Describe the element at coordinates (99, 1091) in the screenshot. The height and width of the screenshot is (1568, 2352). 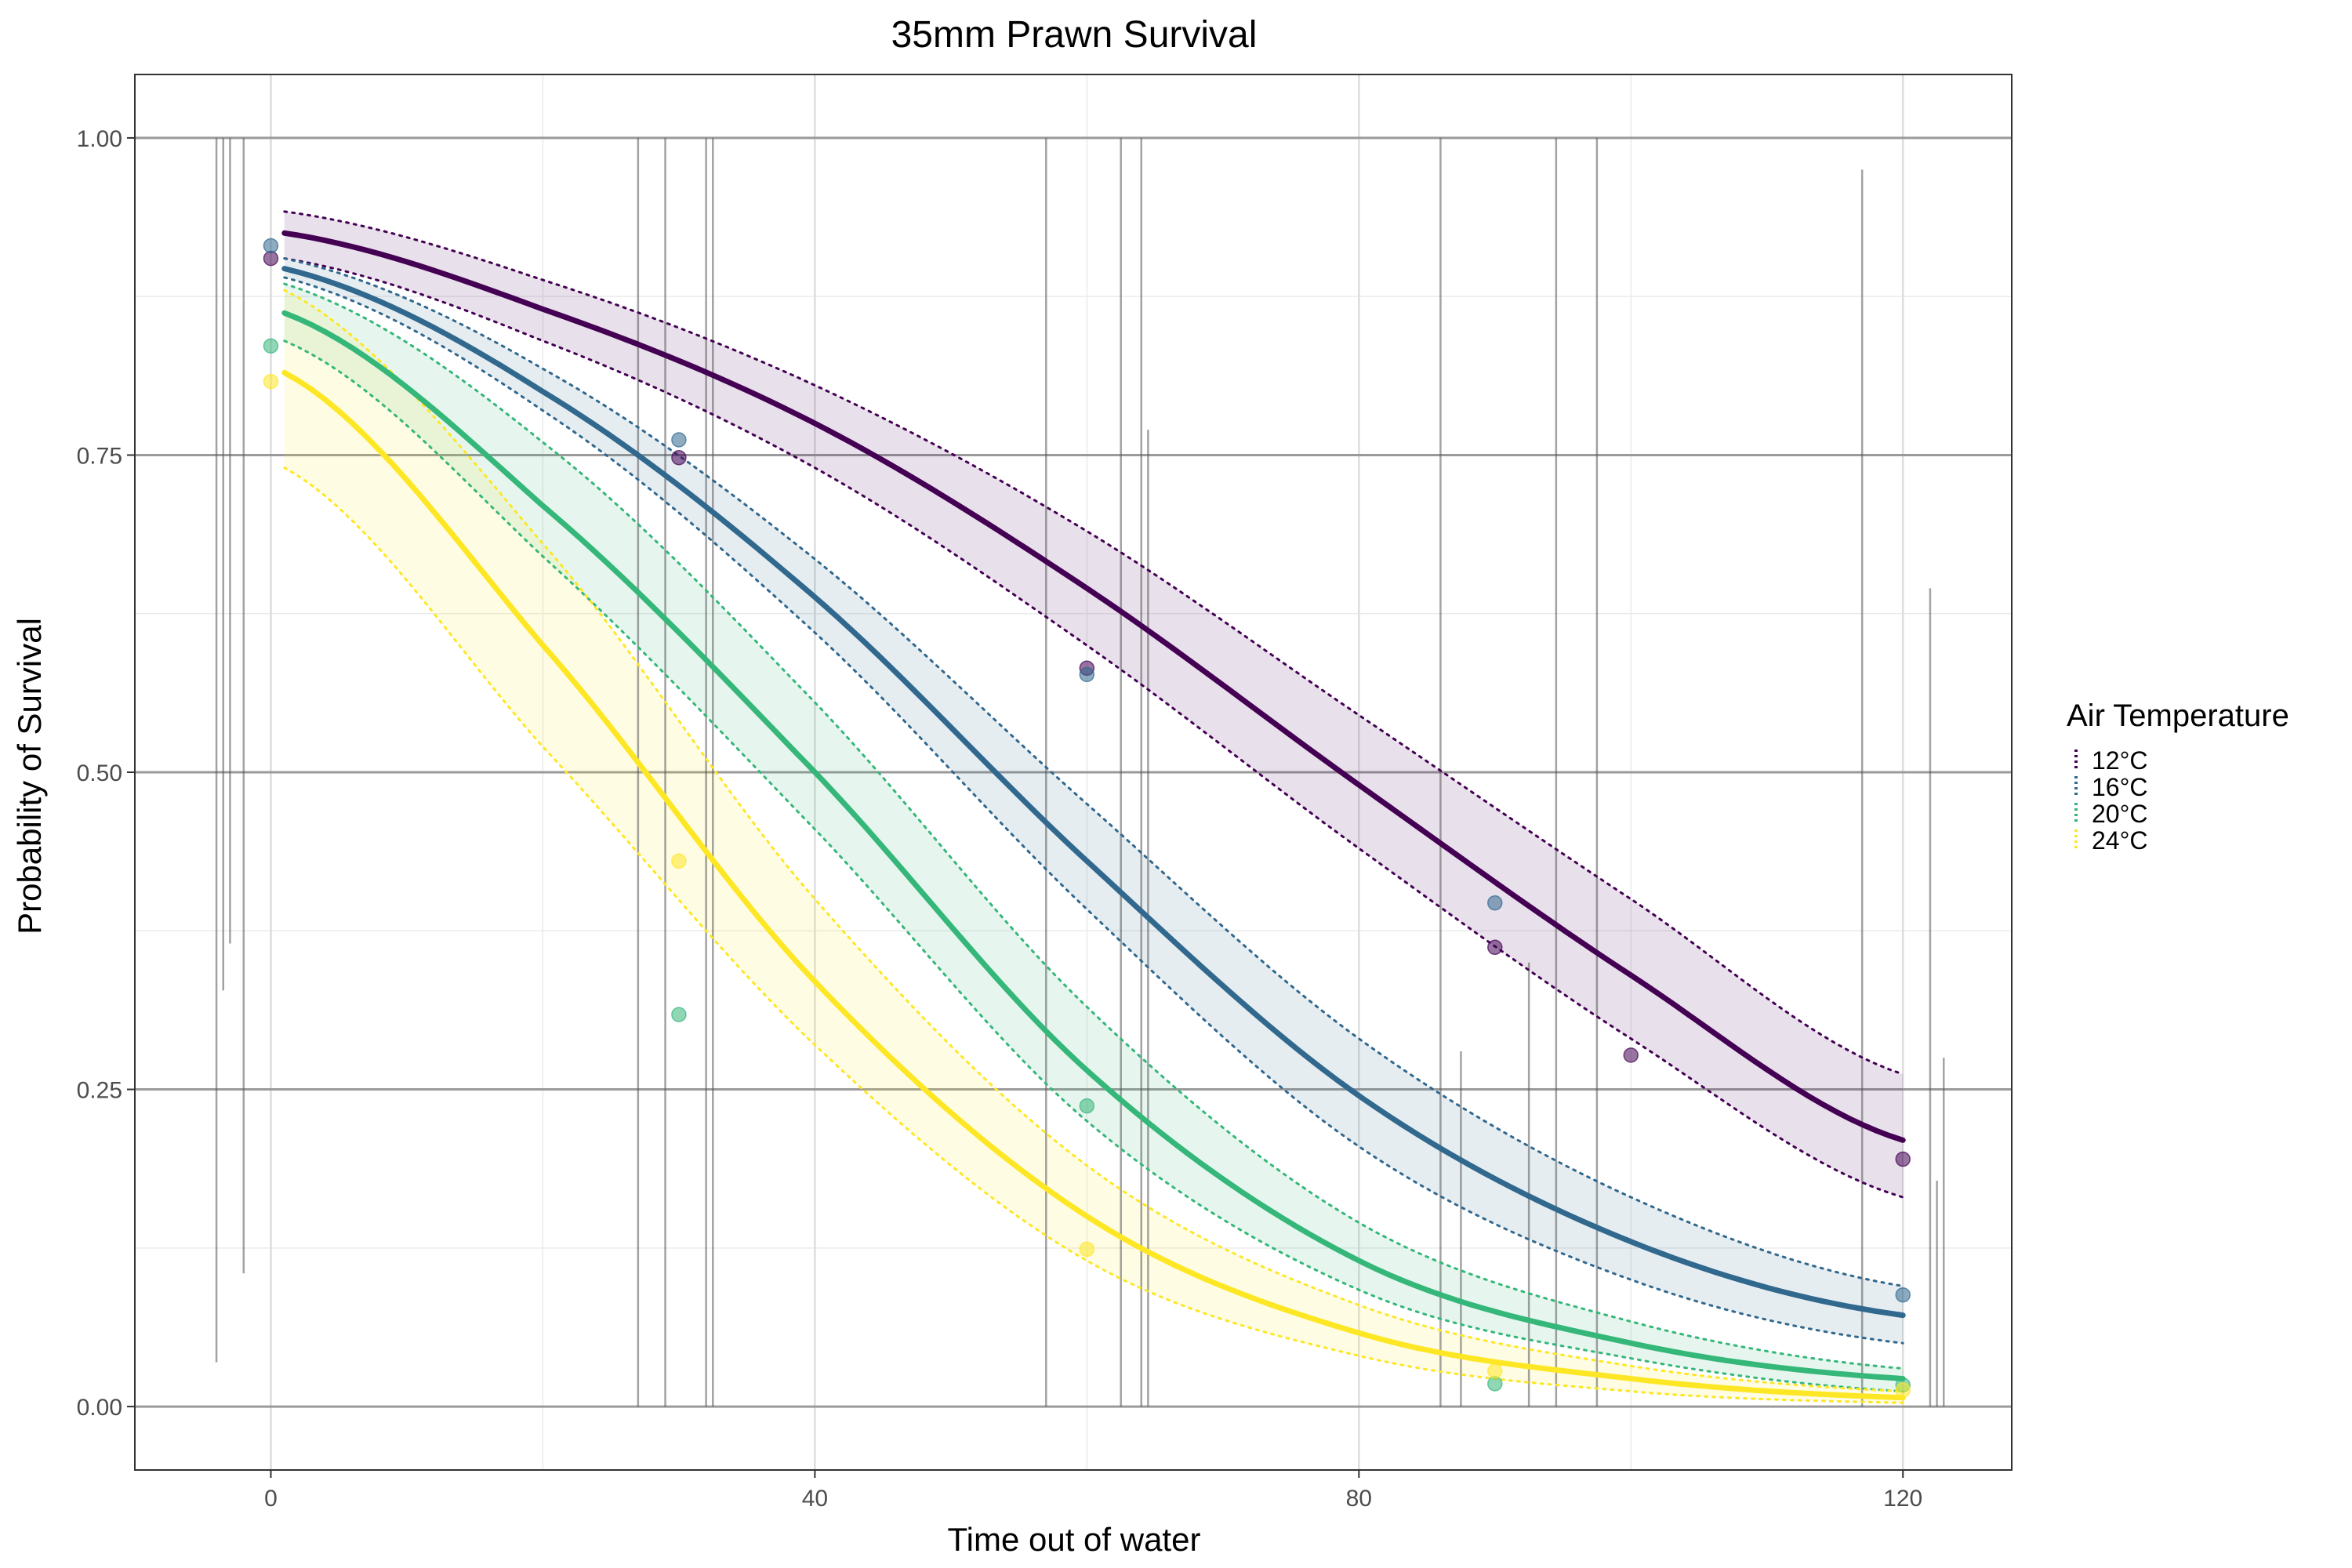
I see `y-tick-label: 0.25` at that location.